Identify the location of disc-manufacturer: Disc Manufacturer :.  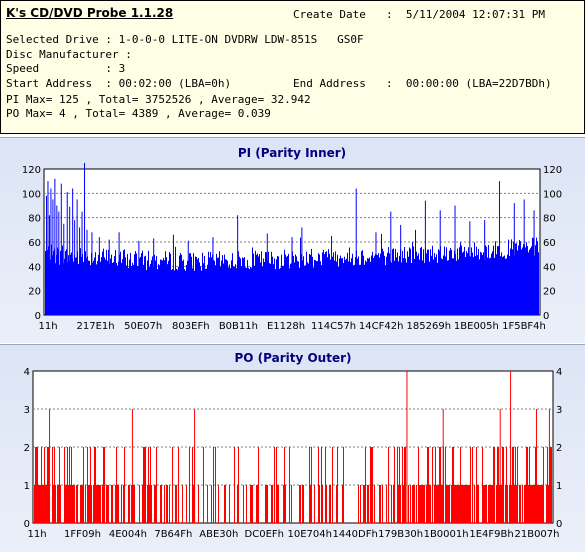
(69, 54).